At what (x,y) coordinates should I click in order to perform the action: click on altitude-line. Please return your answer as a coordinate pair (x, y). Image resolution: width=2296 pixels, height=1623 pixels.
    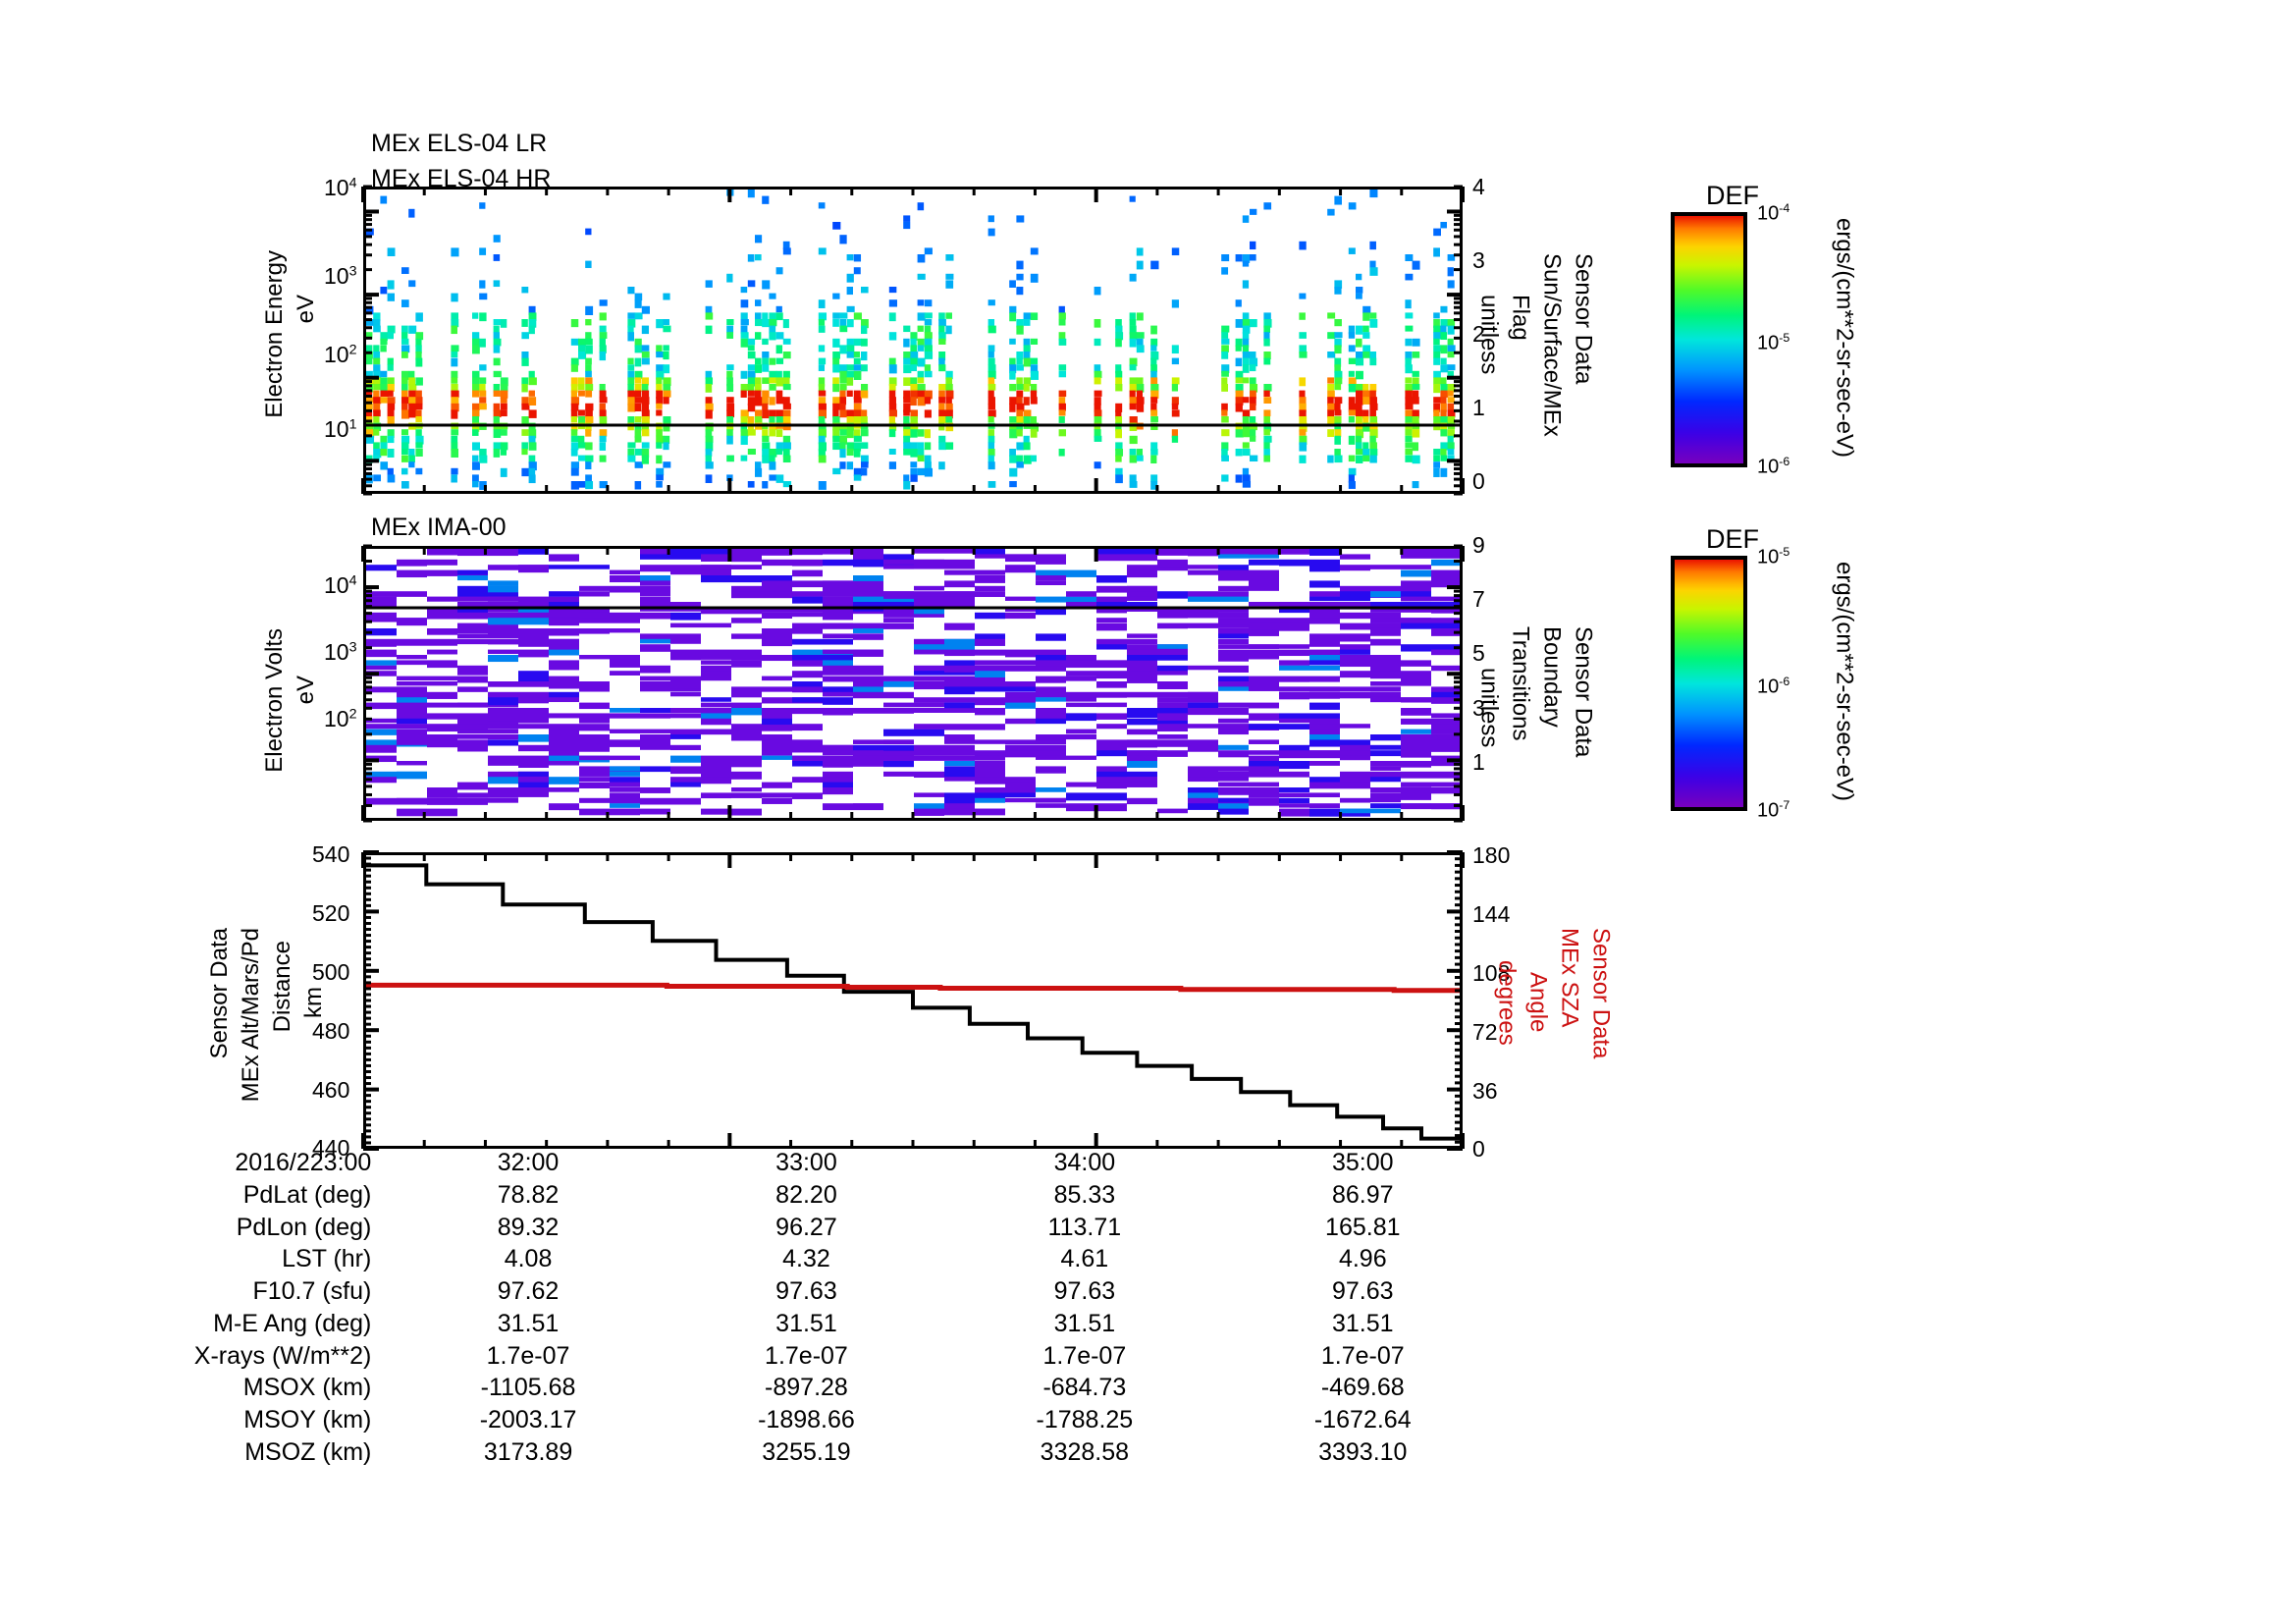
    Looking at the image, I should click on (913, 1002).